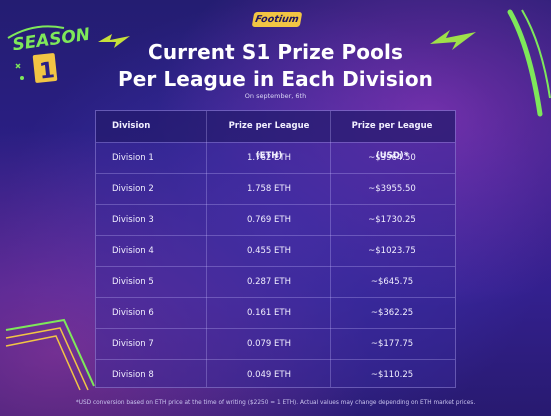  Describe the element at coordinates (49, 55) in the screenshot. I see `season-one-badge: SEASON 1` at that location.